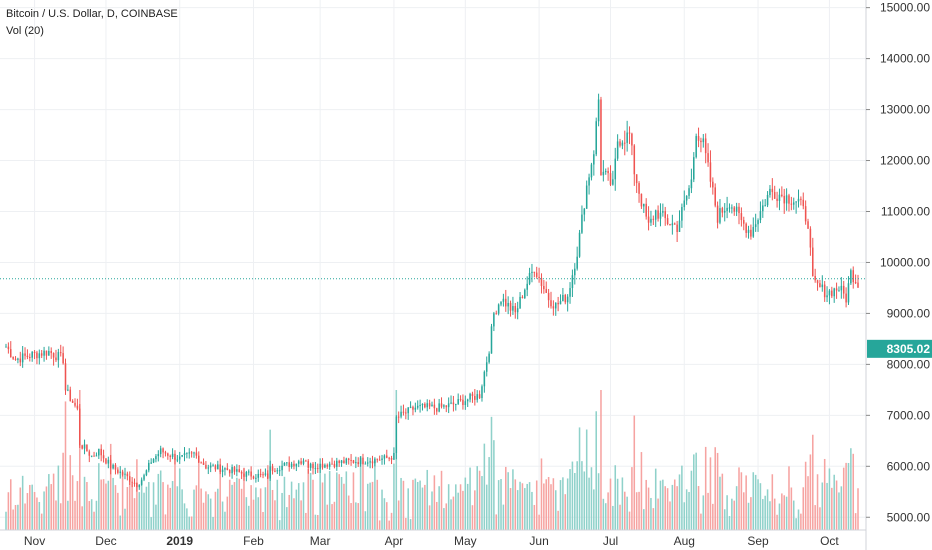 This screenshot has width=932, height=550. Describe the element at coordinates (905, 8) in the screenshot. I see `price-tick-label: 15000.00` at that location.